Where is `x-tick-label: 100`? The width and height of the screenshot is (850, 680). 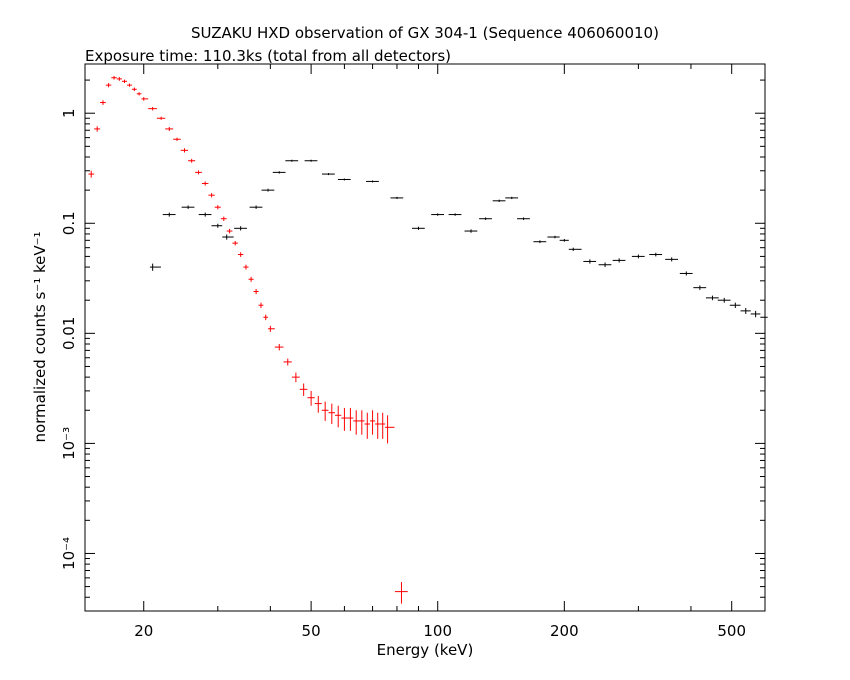
x-tick-label: 100 is located at coordinates (437, 631).